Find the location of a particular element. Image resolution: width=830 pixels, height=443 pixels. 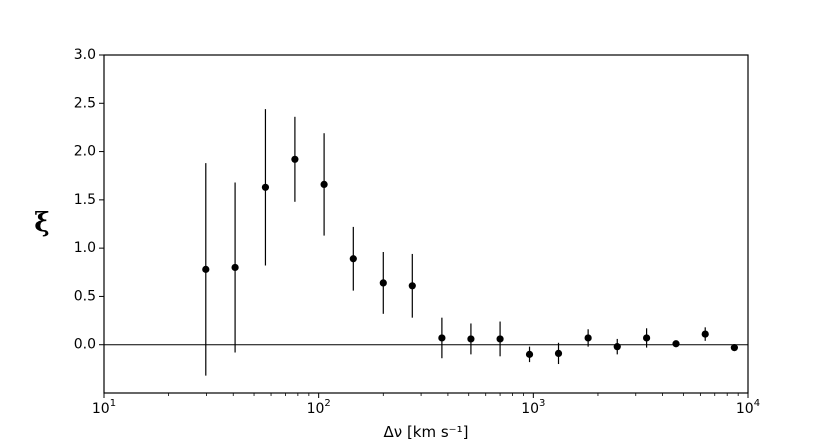

x-tick-label: 10³ is located at coordinates (533, 407).